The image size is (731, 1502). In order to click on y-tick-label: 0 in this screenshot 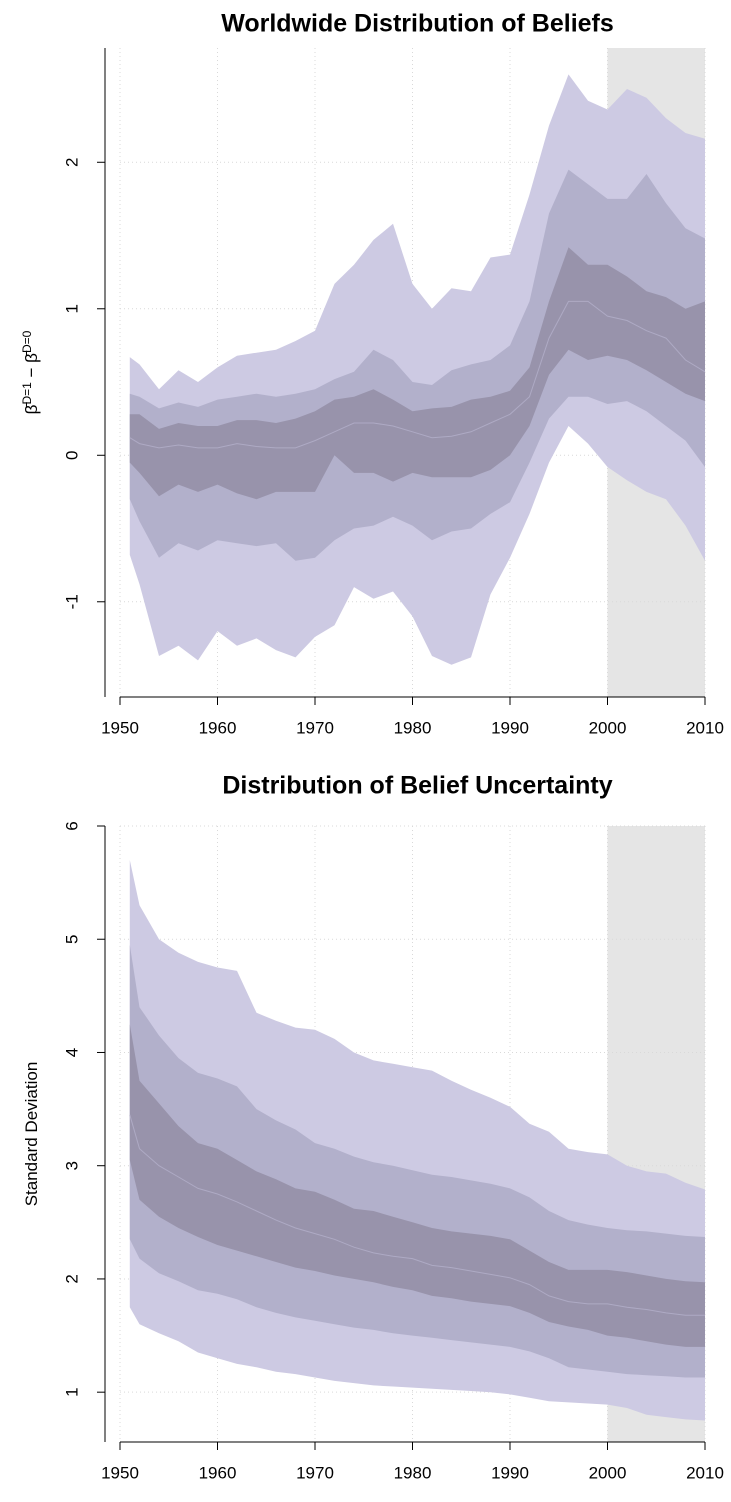, I will do `click(71, 455)`.